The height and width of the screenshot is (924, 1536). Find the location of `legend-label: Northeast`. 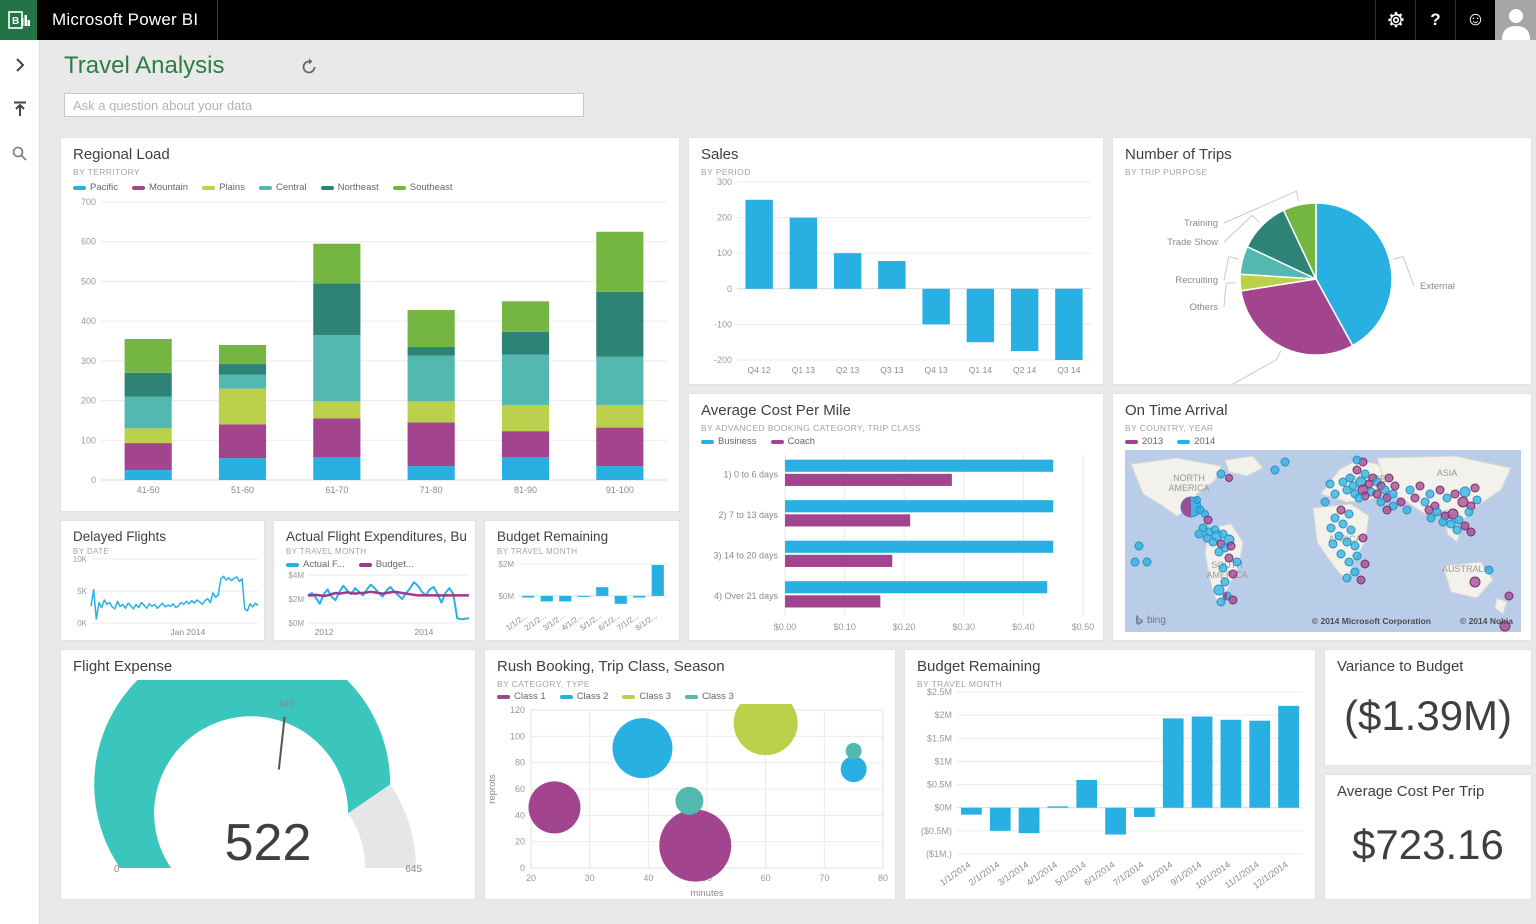

legend-label: Northeast is located at coordinates (358, 187).